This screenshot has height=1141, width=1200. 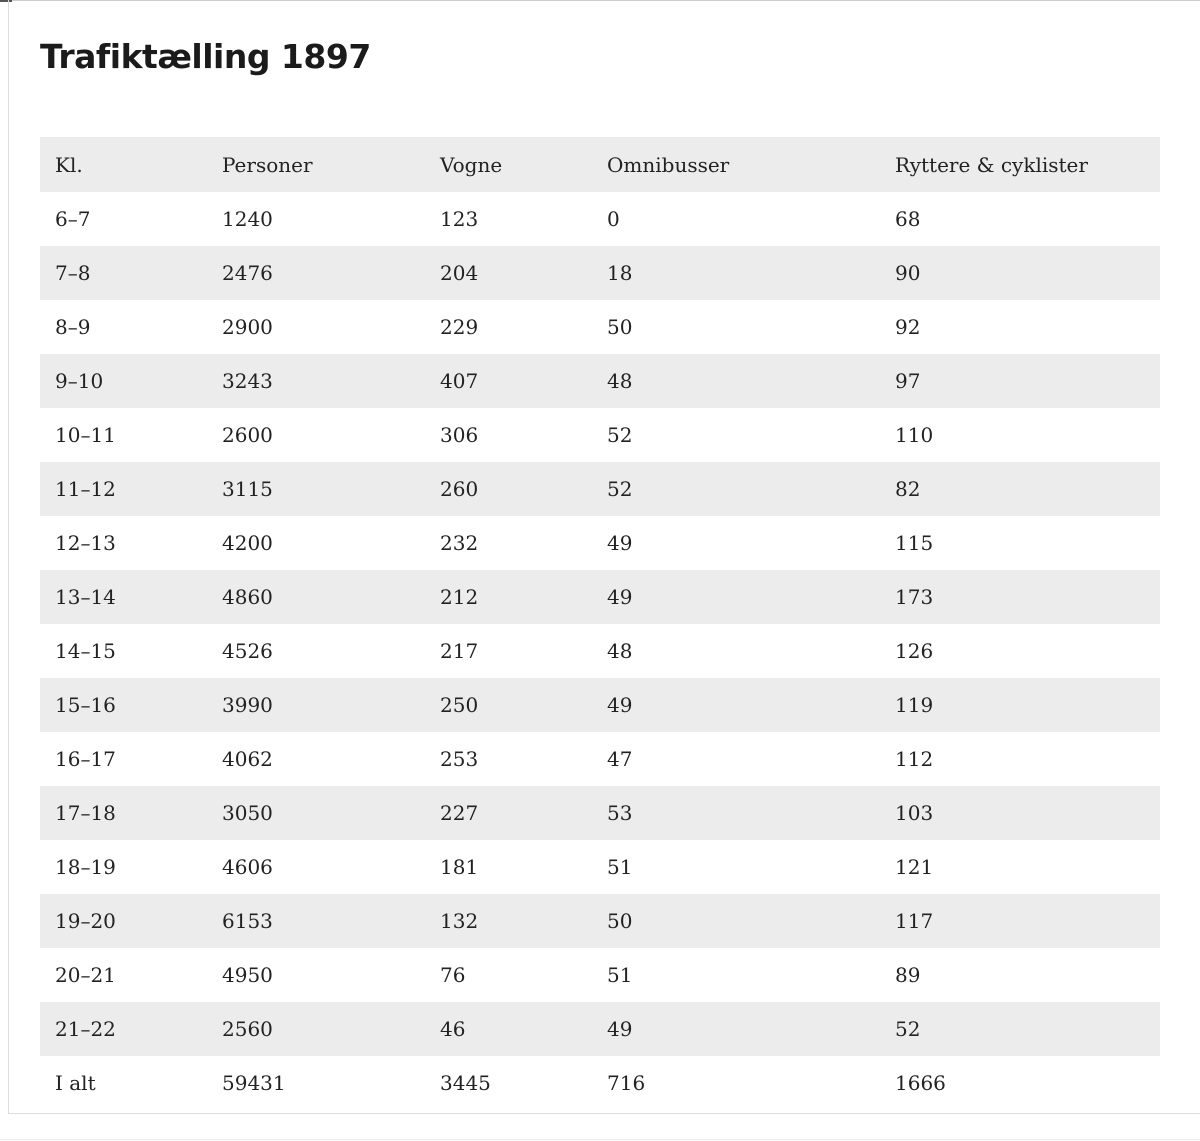 What do you see at coordinates (85, 867) in the screenshot?
I see `cell-hour: 18–19` at bounding box center [85, 867].